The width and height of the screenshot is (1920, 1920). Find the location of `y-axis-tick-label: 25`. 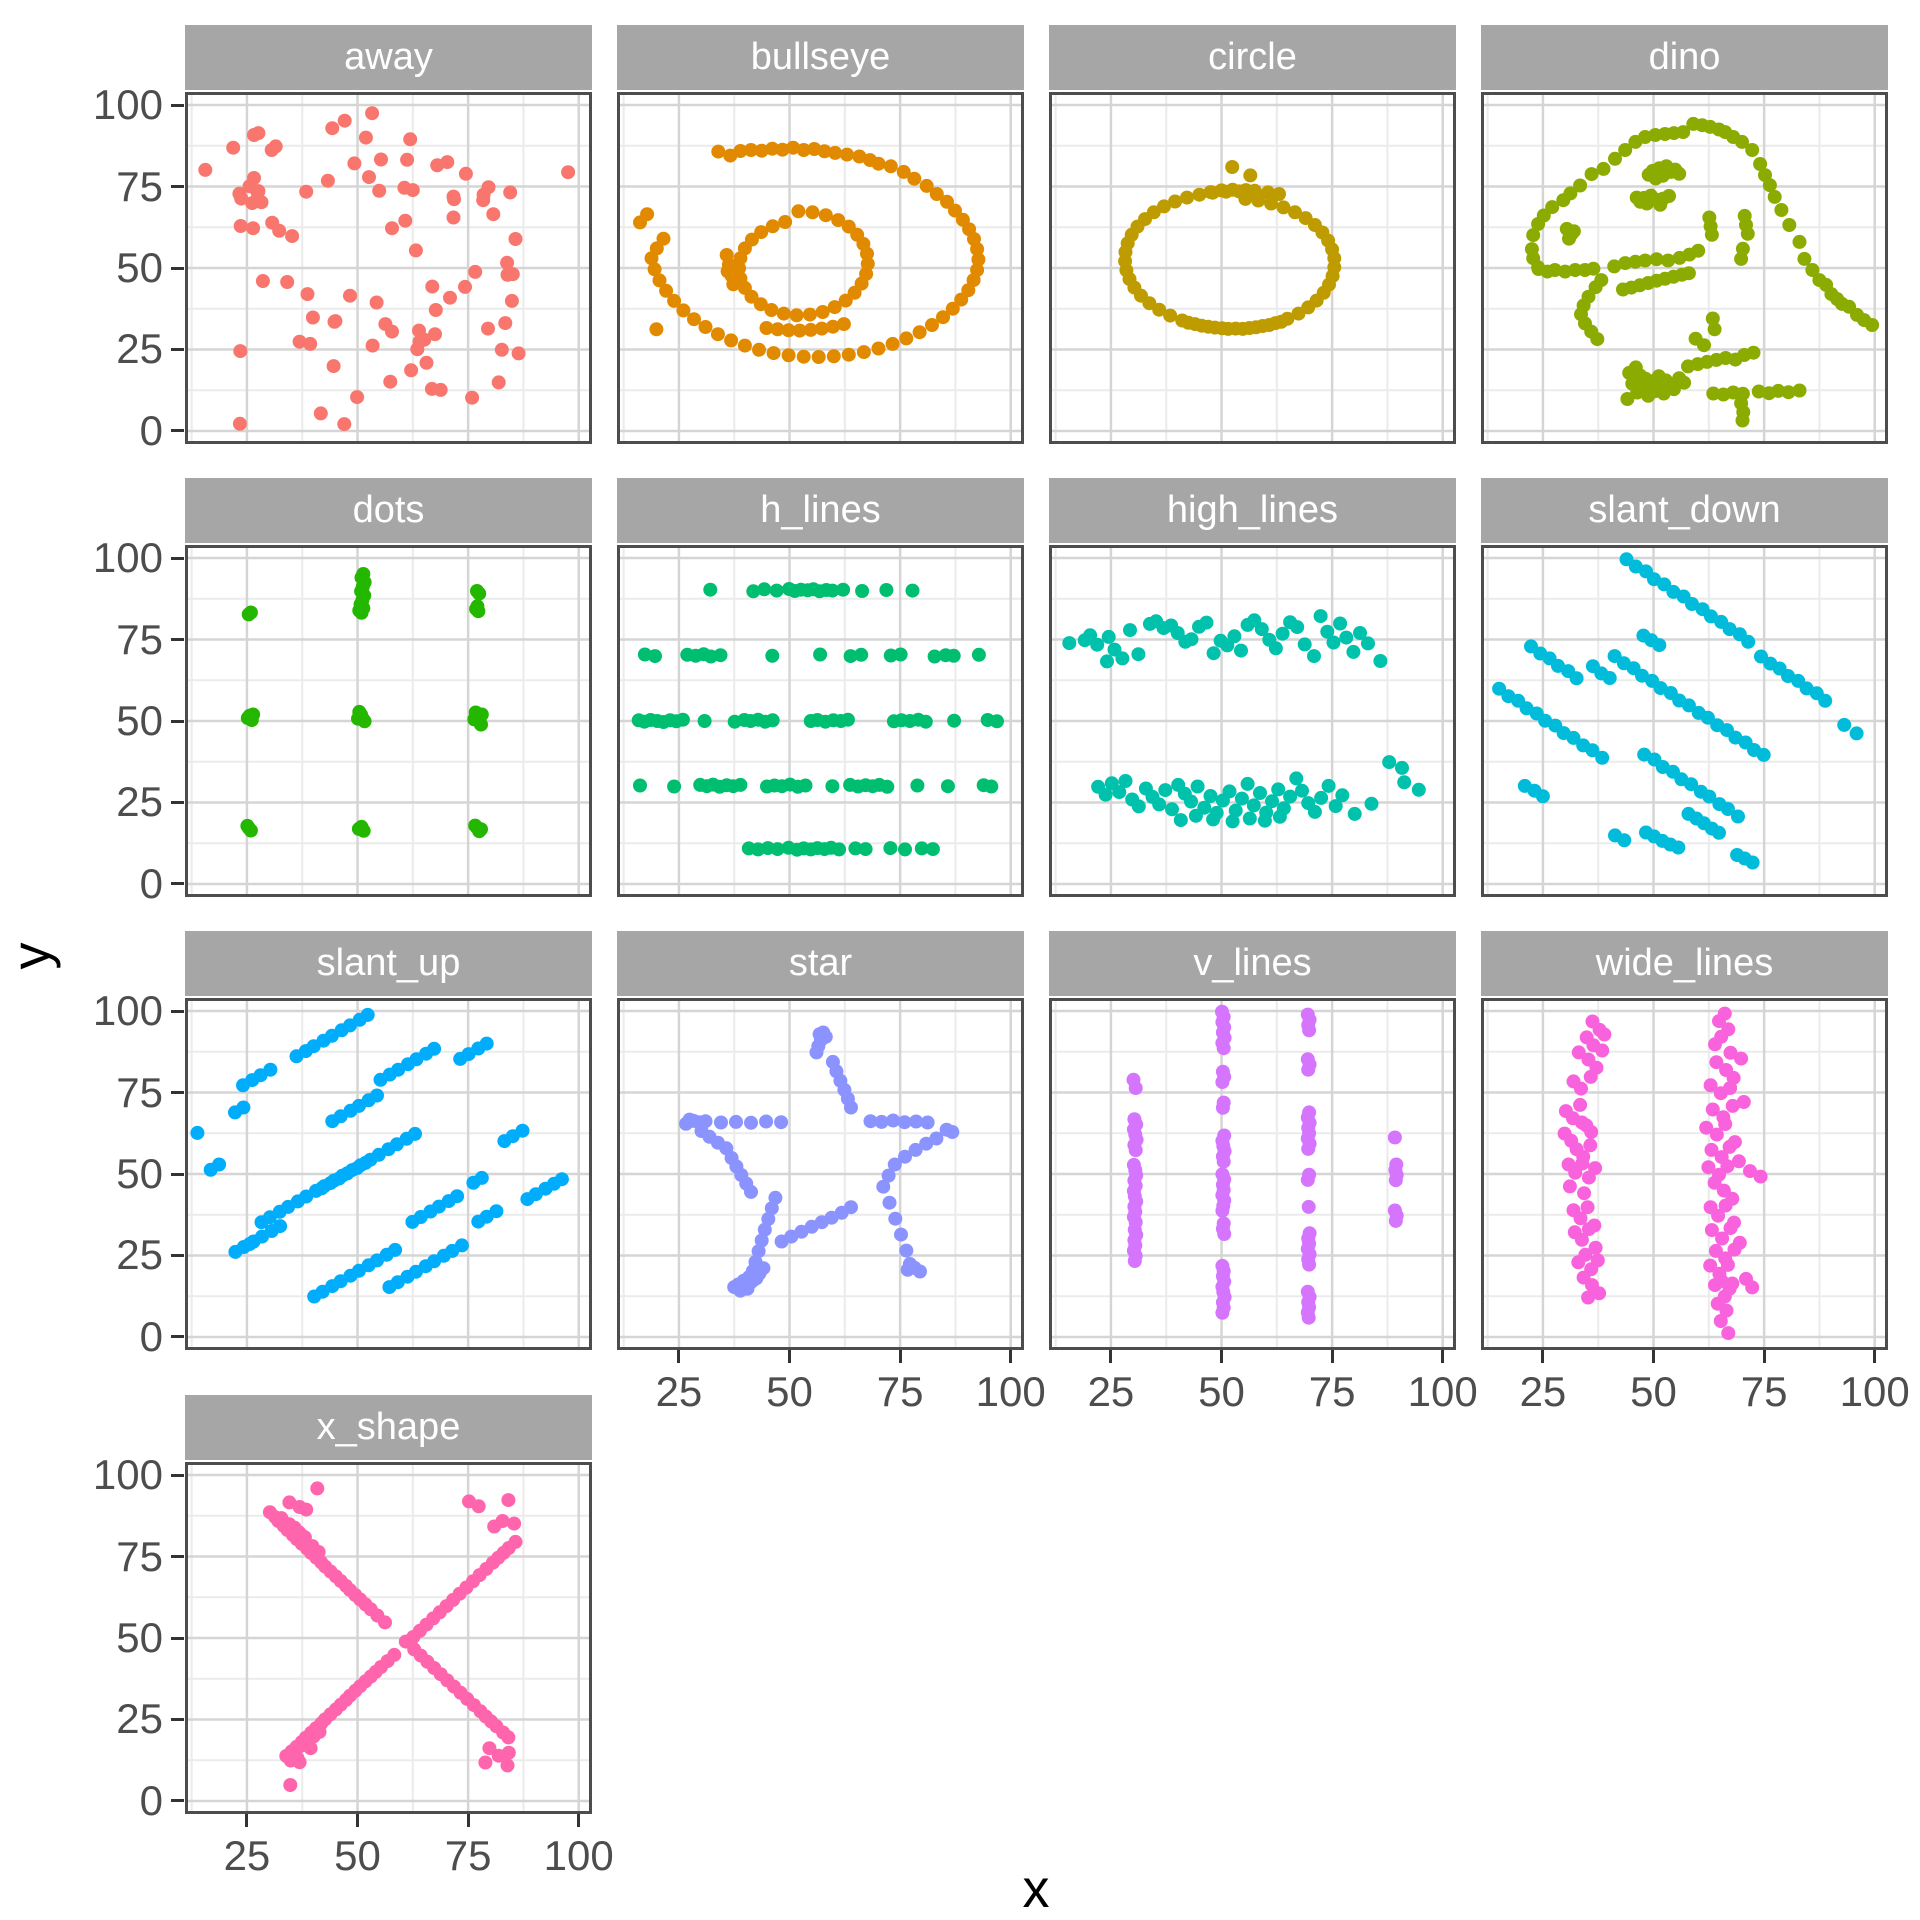

y-axis-tick-label: 25 is located at coordinates (139, 1255).